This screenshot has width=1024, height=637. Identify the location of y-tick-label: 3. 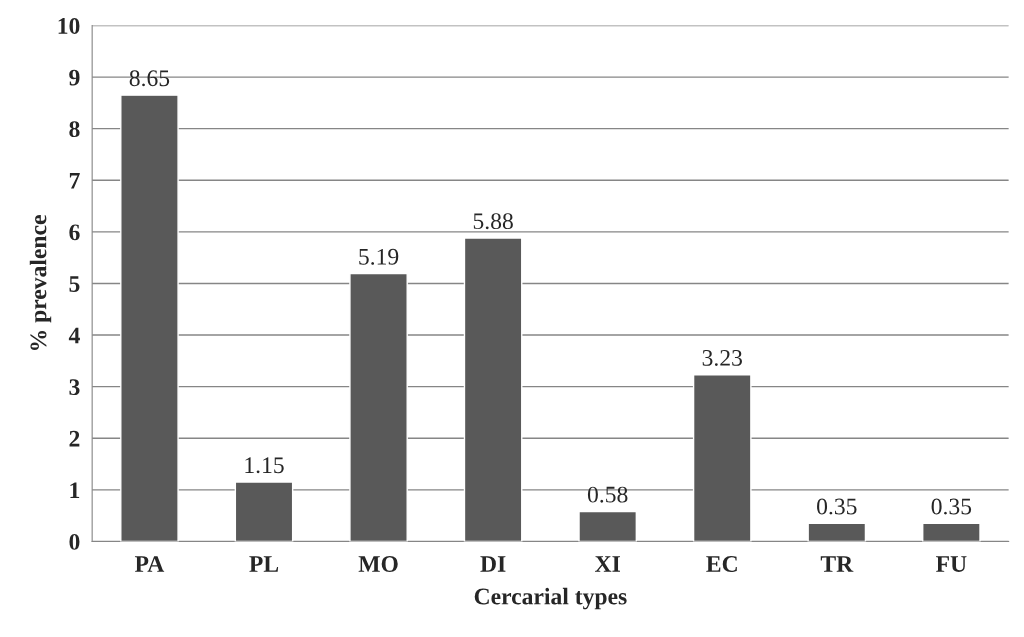
(74, 387).